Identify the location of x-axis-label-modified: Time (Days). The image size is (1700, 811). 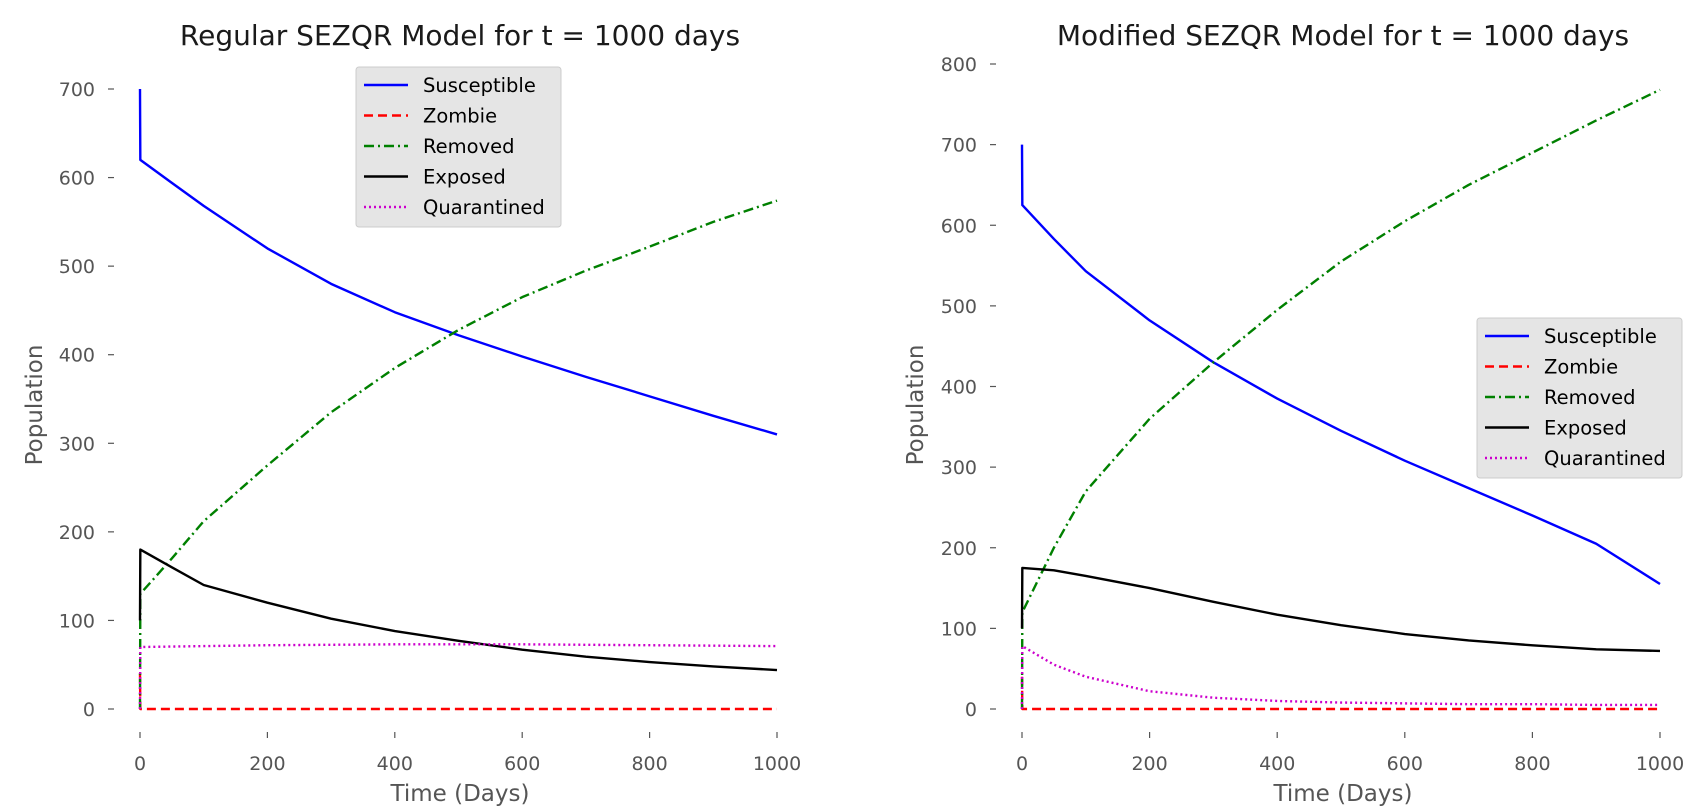
(1343, 794).